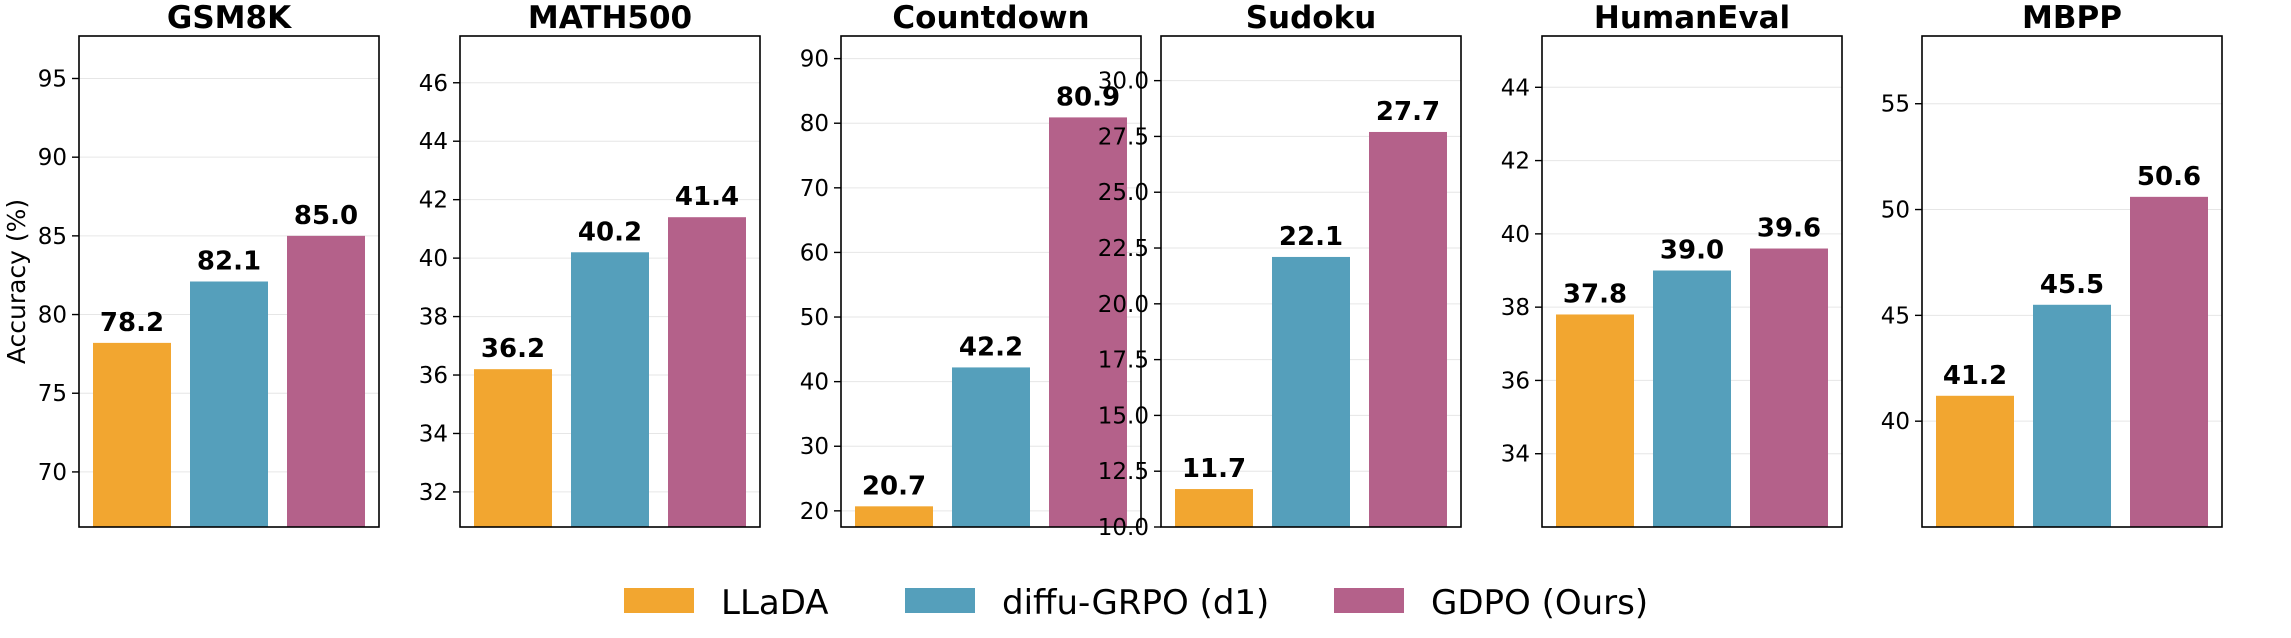  Describe the element at coordinates (814, 253) in the screenshot. I see `y-tick-label: 60` at that location.